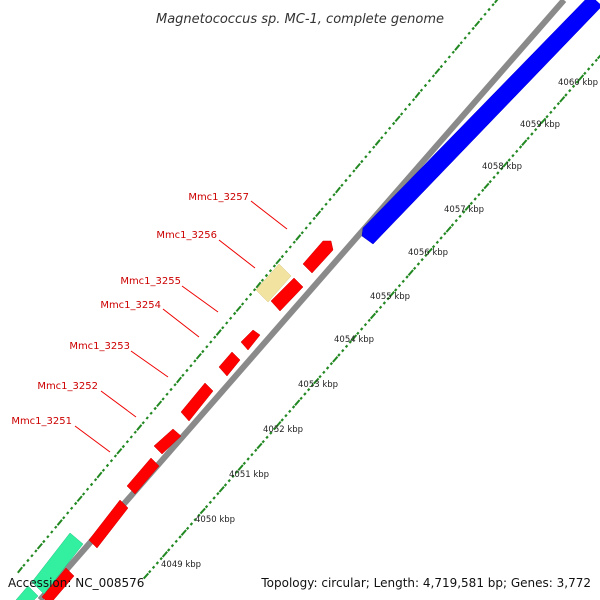 Image resolution: width=600 pixels, height=600 pixels. What do you see at coordinates (108, 524) in the screenshot?
I see `gene-forward-a` at bounding box center [108, 524].